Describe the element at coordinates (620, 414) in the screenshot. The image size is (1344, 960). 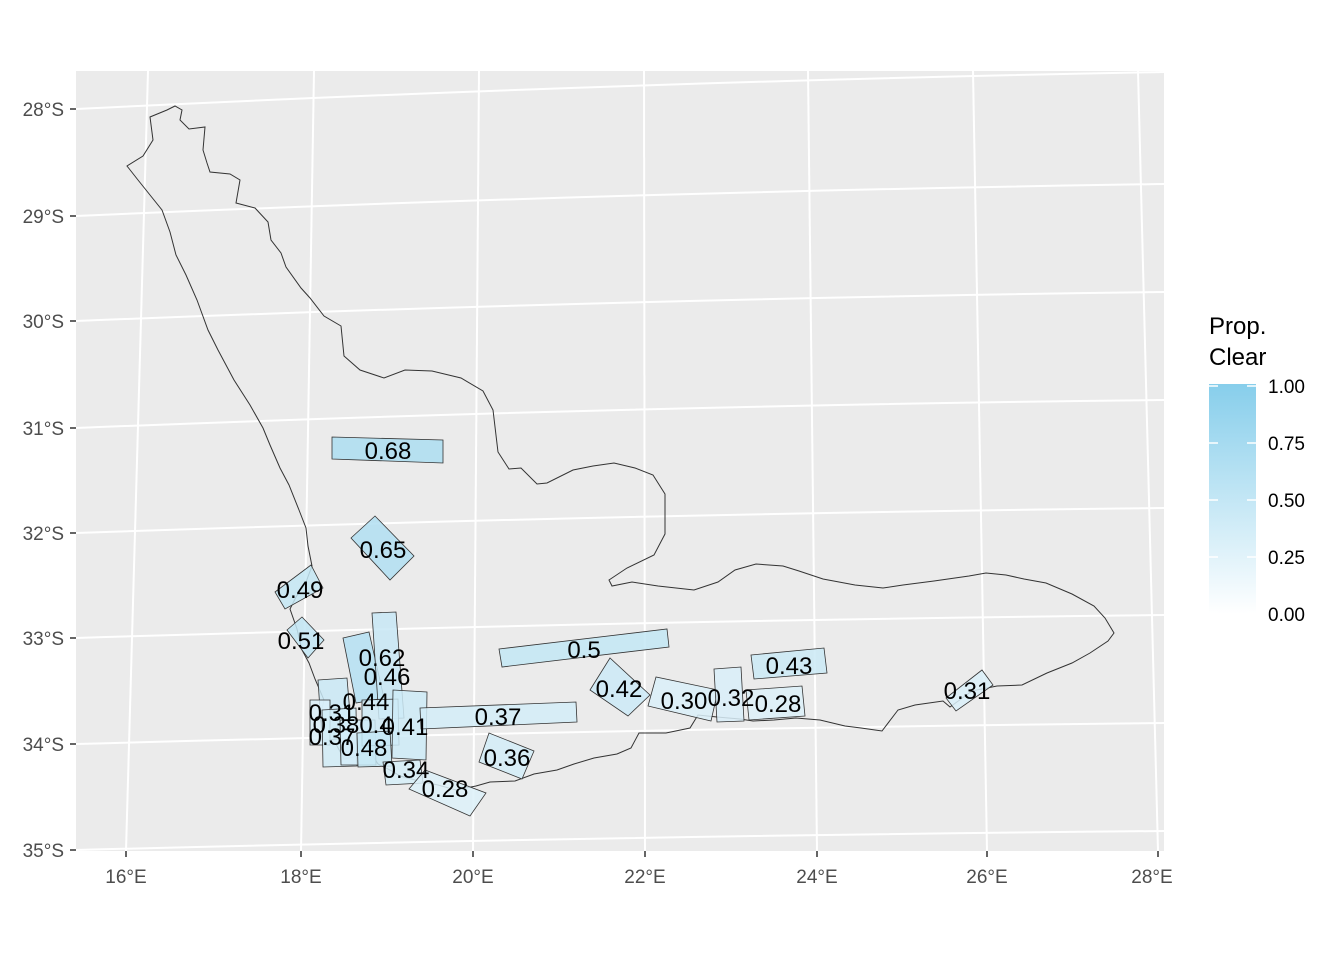
I see `parallel-31s` at that location.